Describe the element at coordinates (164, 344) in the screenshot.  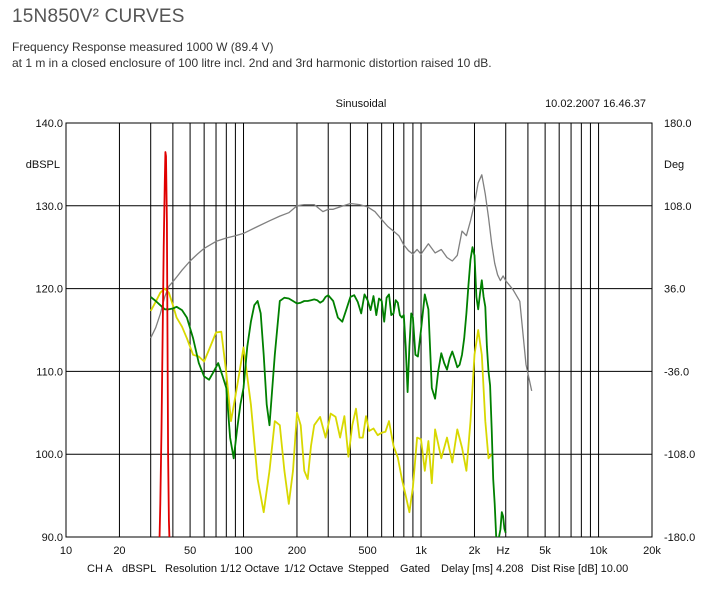
I see `series-line-resonance` at that location.